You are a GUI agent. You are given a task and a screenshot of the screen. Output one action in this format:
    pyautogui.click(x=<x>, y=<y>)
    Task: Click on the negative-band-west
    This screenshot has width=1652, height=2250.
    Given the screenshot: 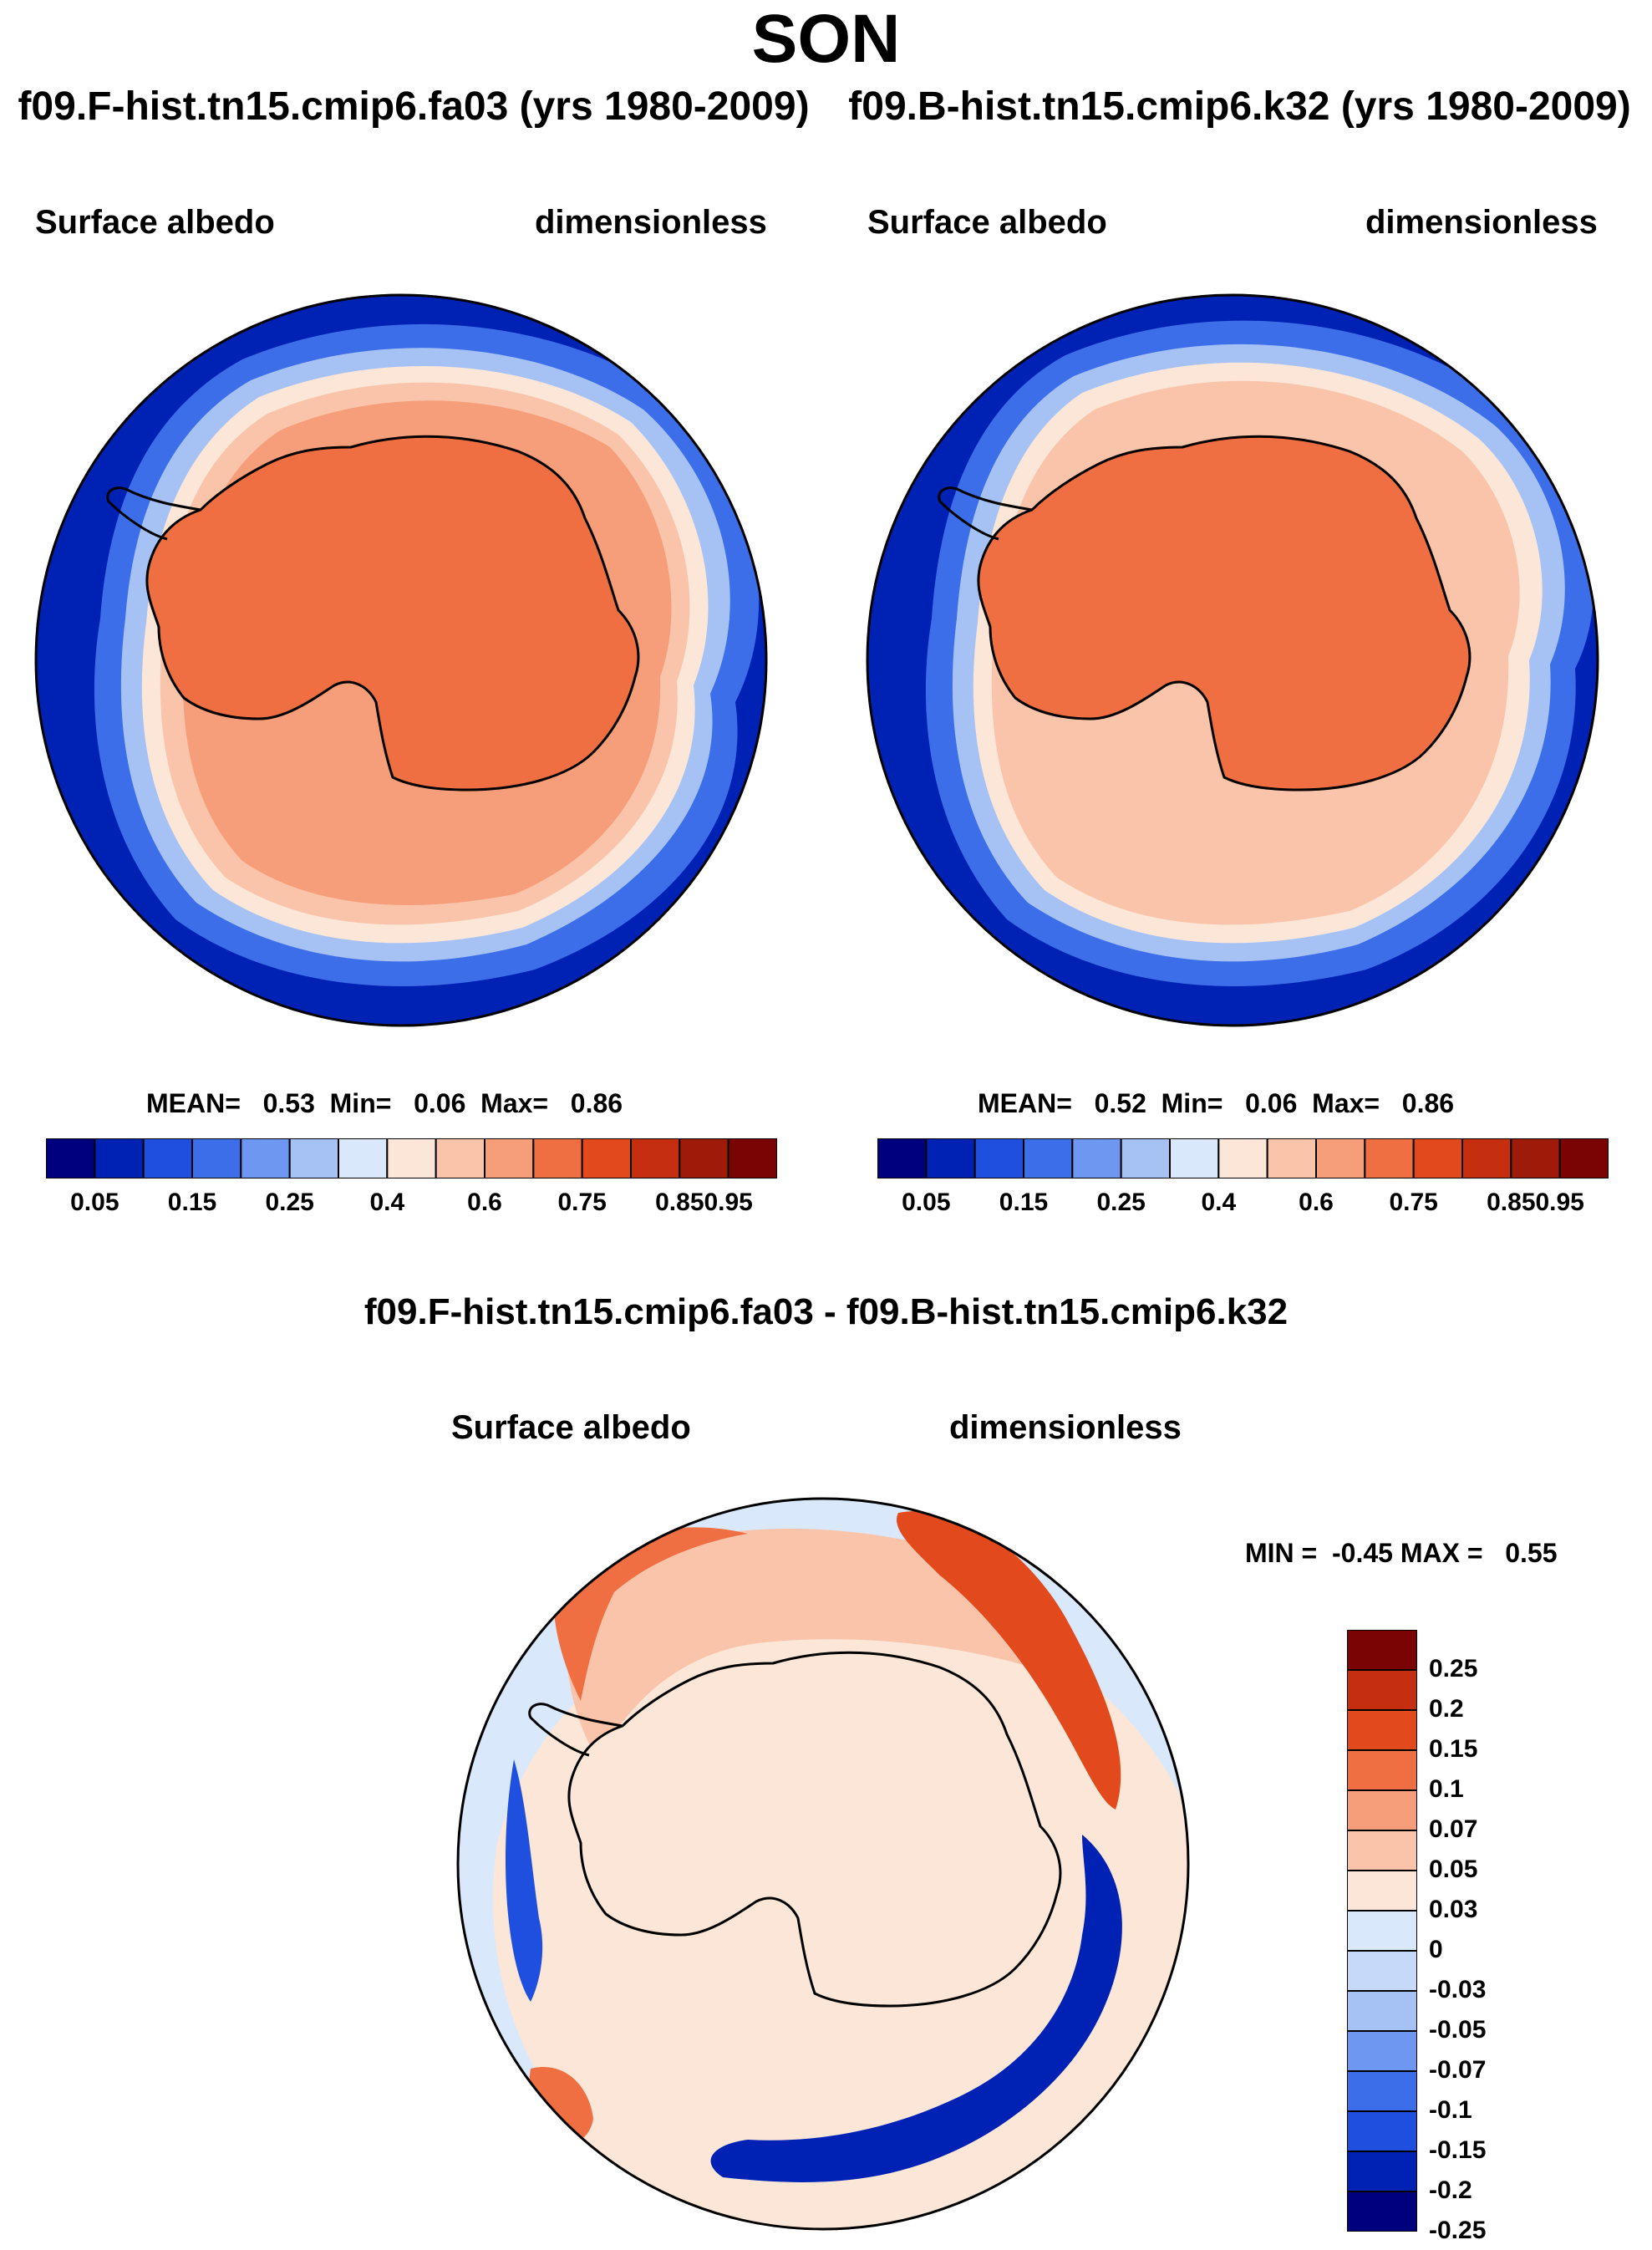 What is the action you would take?
    pyautogui.click(x=525, y=1880)
    